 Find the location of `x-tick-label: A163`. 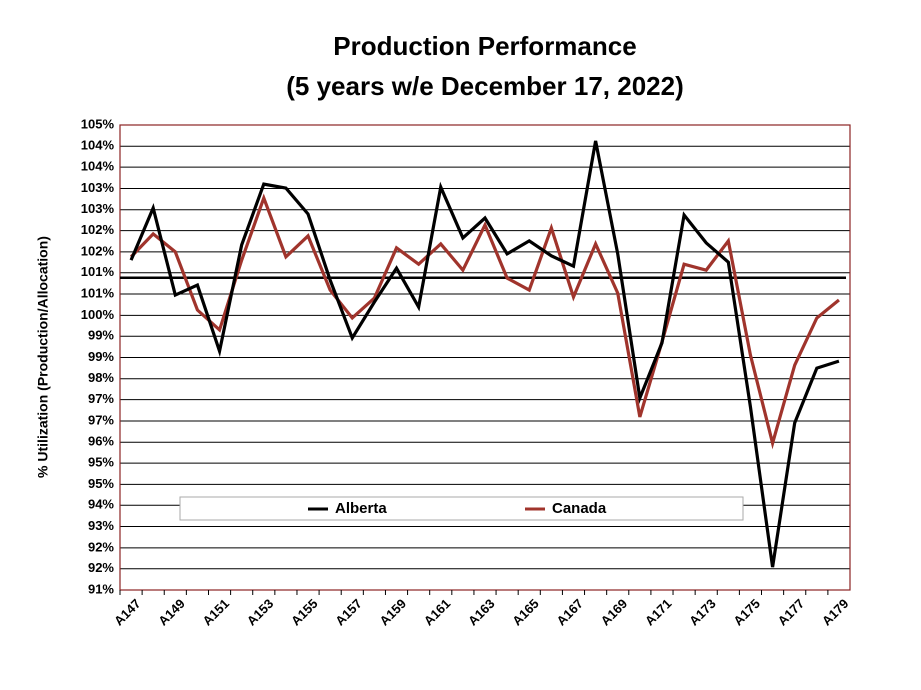

x-tick-label: A163 is located at coordinates (481, 612).